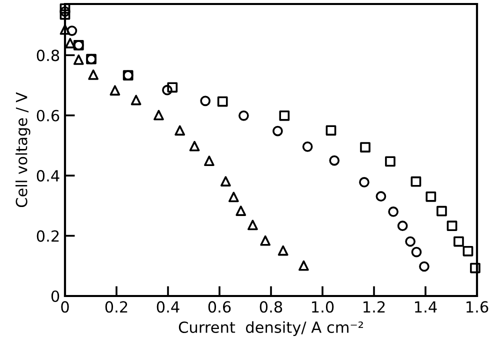  Describe the element at coordinates (219, 307) in the screenshot. I see `x-tick-label: 0.6` at that location.